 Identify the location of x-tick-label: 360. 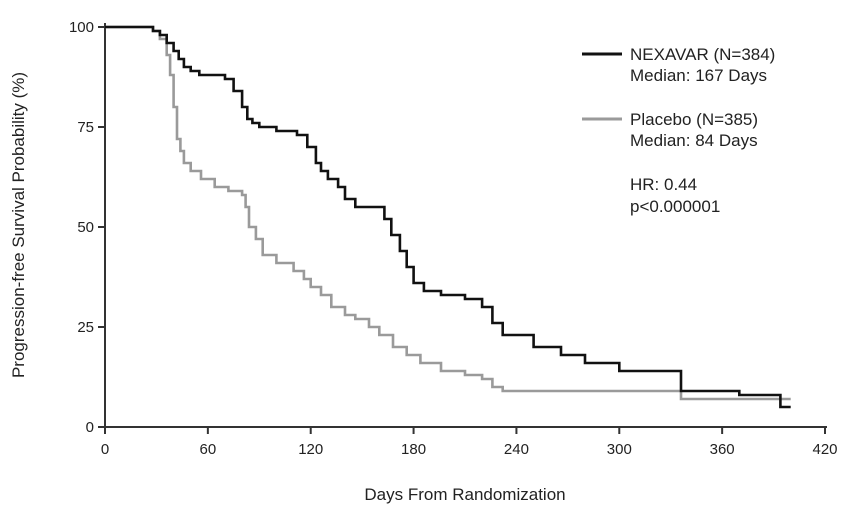
(722, 449).